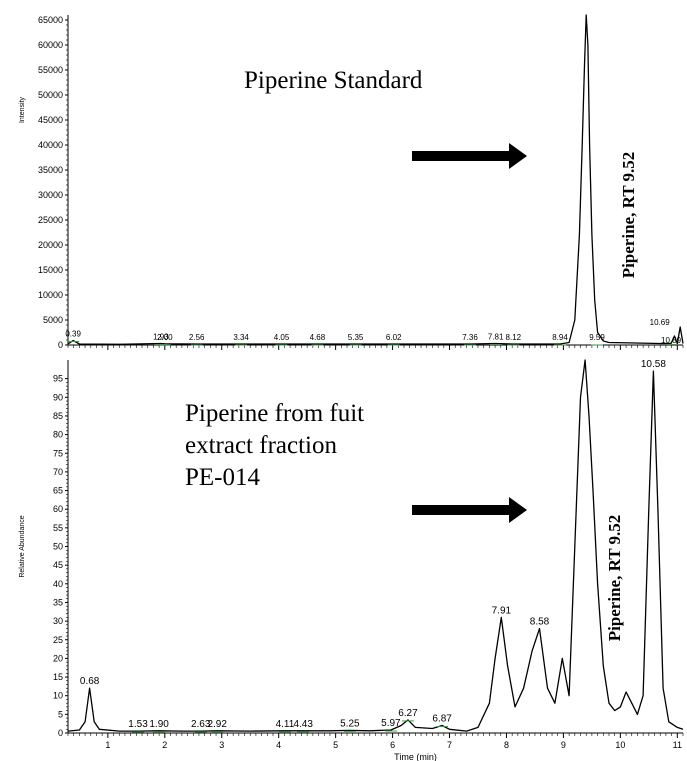  What do you see at coordinates (50, 270) in the screenshot?
I see `y-tick-label: 15000` at bounding box center [50, 270].